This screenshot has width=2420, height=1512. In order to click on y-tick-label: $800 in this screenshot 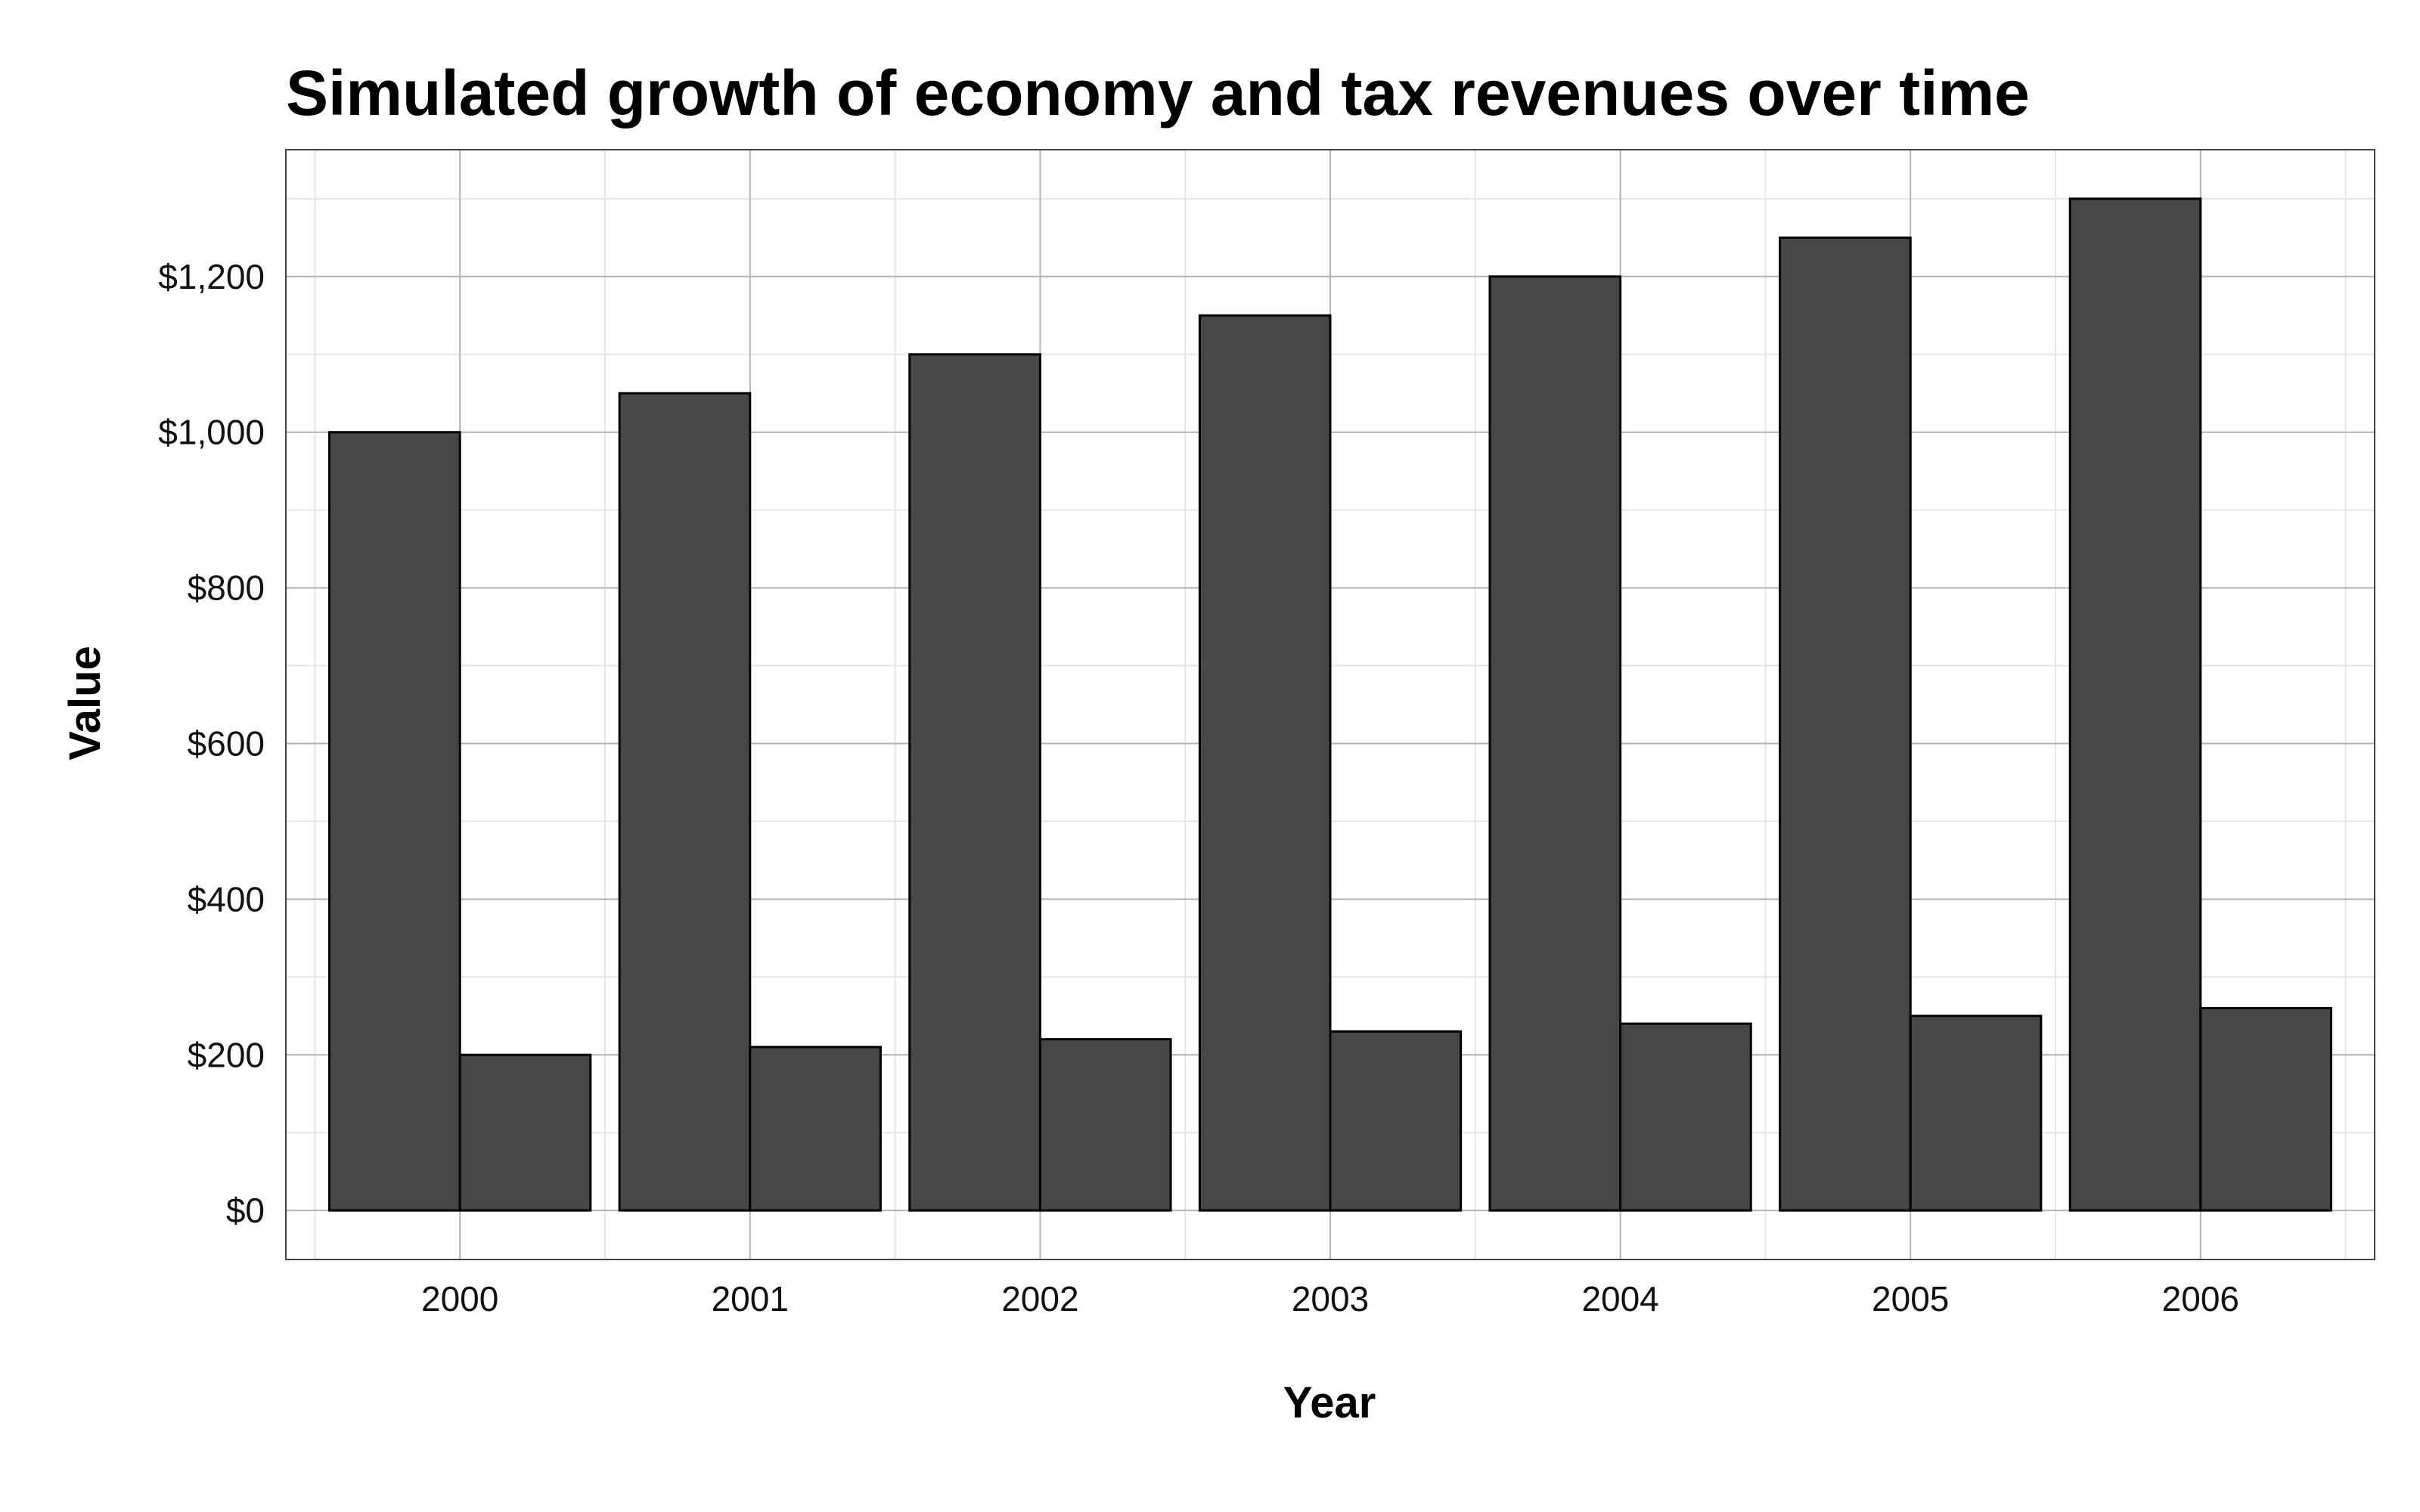, I will do `click(226, 588)`.